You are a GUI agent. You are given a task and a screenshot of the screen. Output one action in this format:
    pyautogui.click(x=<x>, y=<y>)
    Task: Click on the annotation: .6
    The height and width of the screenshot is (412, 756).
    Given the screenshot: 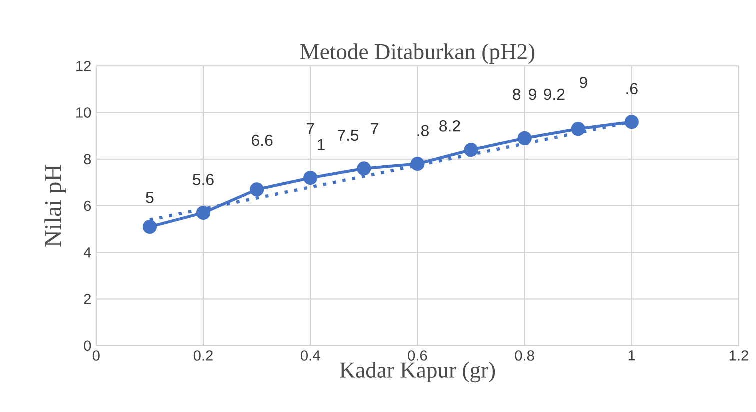 What is the action you would take?
    pyautogui.click(x=632, y=89)
    